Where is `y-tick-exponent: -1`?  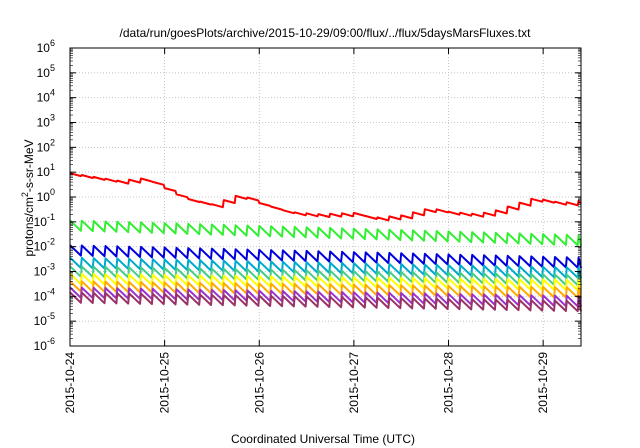
y-tick-exponent: -1 is located at coordinates (51, 217).